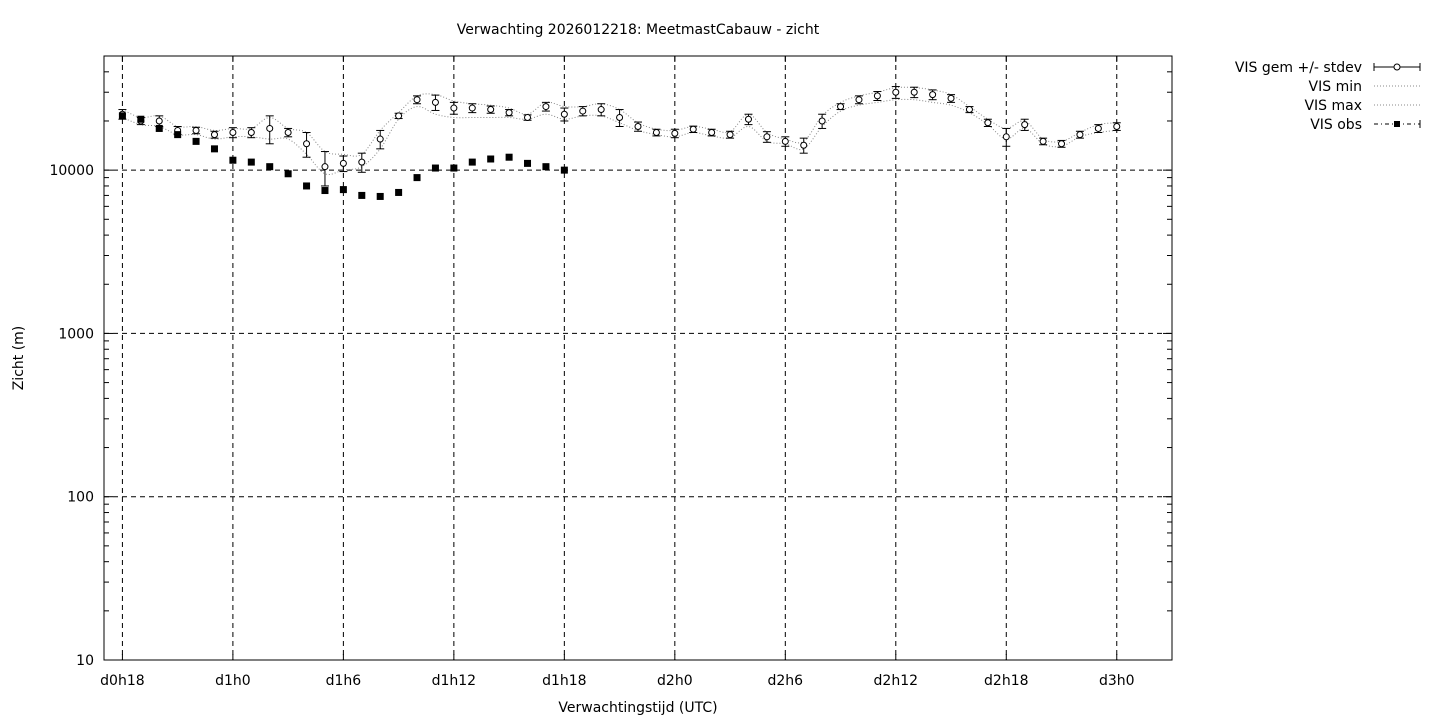 The height and width of the screenshot is (720, 1440). What do you see at coordinates (1006, 681) in the screenshot?
I see `x-tick-label: d2h18` at bounding box center [1006, 681].